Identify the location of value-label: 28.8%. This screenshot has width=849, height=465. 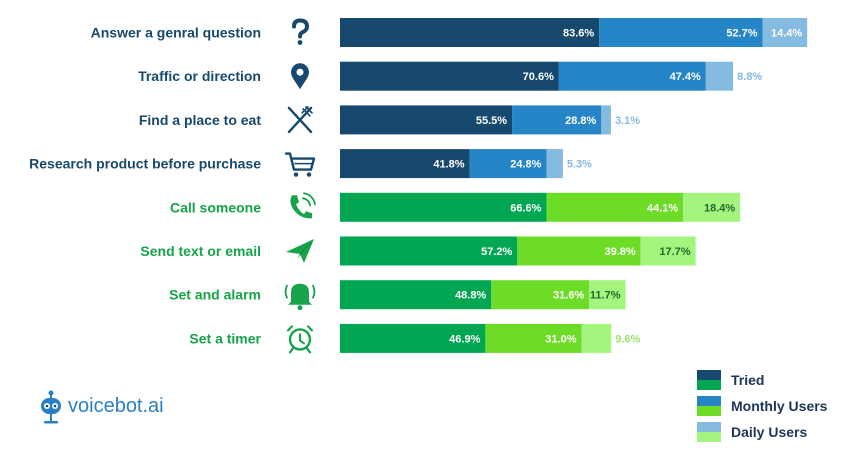
(580, 121).